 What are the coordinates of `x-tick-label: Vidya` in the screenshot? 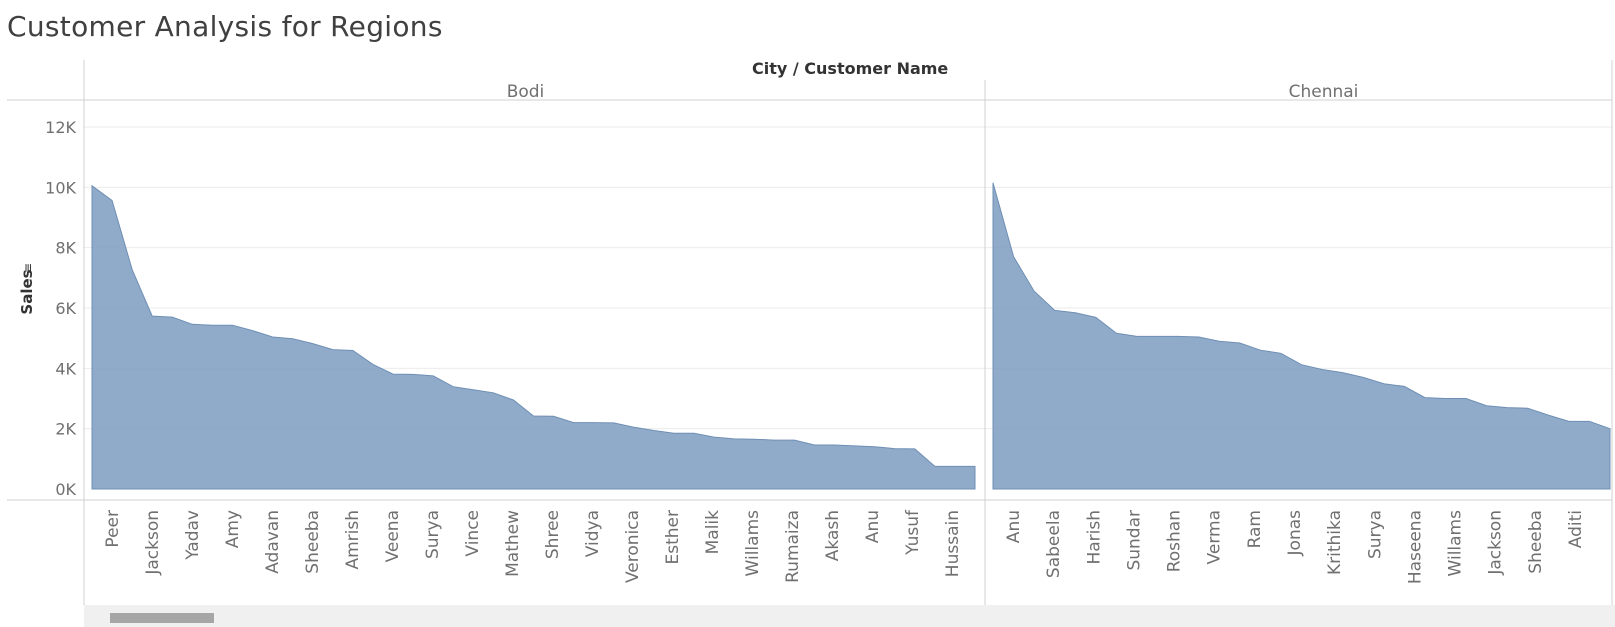 It's located at (593, 533).